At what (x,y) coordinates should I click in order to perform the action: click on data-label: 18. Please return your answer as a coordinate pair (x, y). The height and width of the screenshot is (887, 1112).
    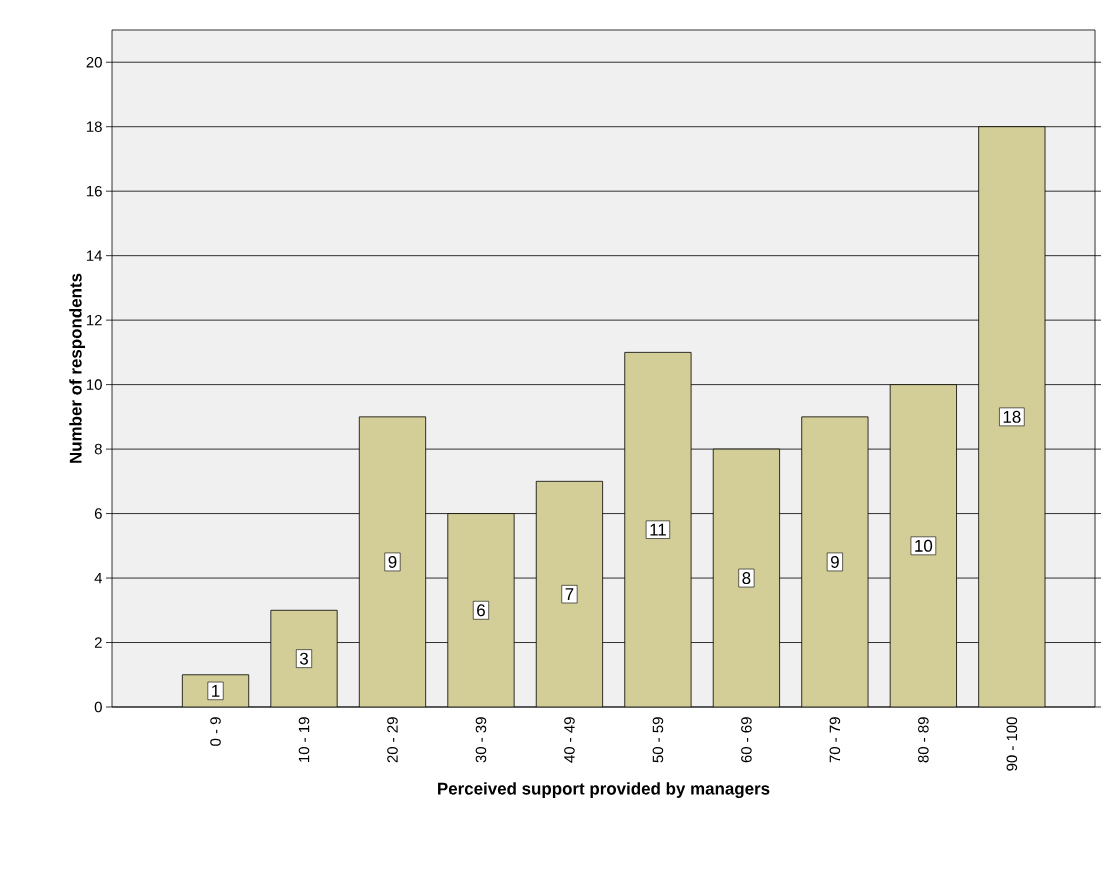
    Looking at the image, I should click on (1012, 416).